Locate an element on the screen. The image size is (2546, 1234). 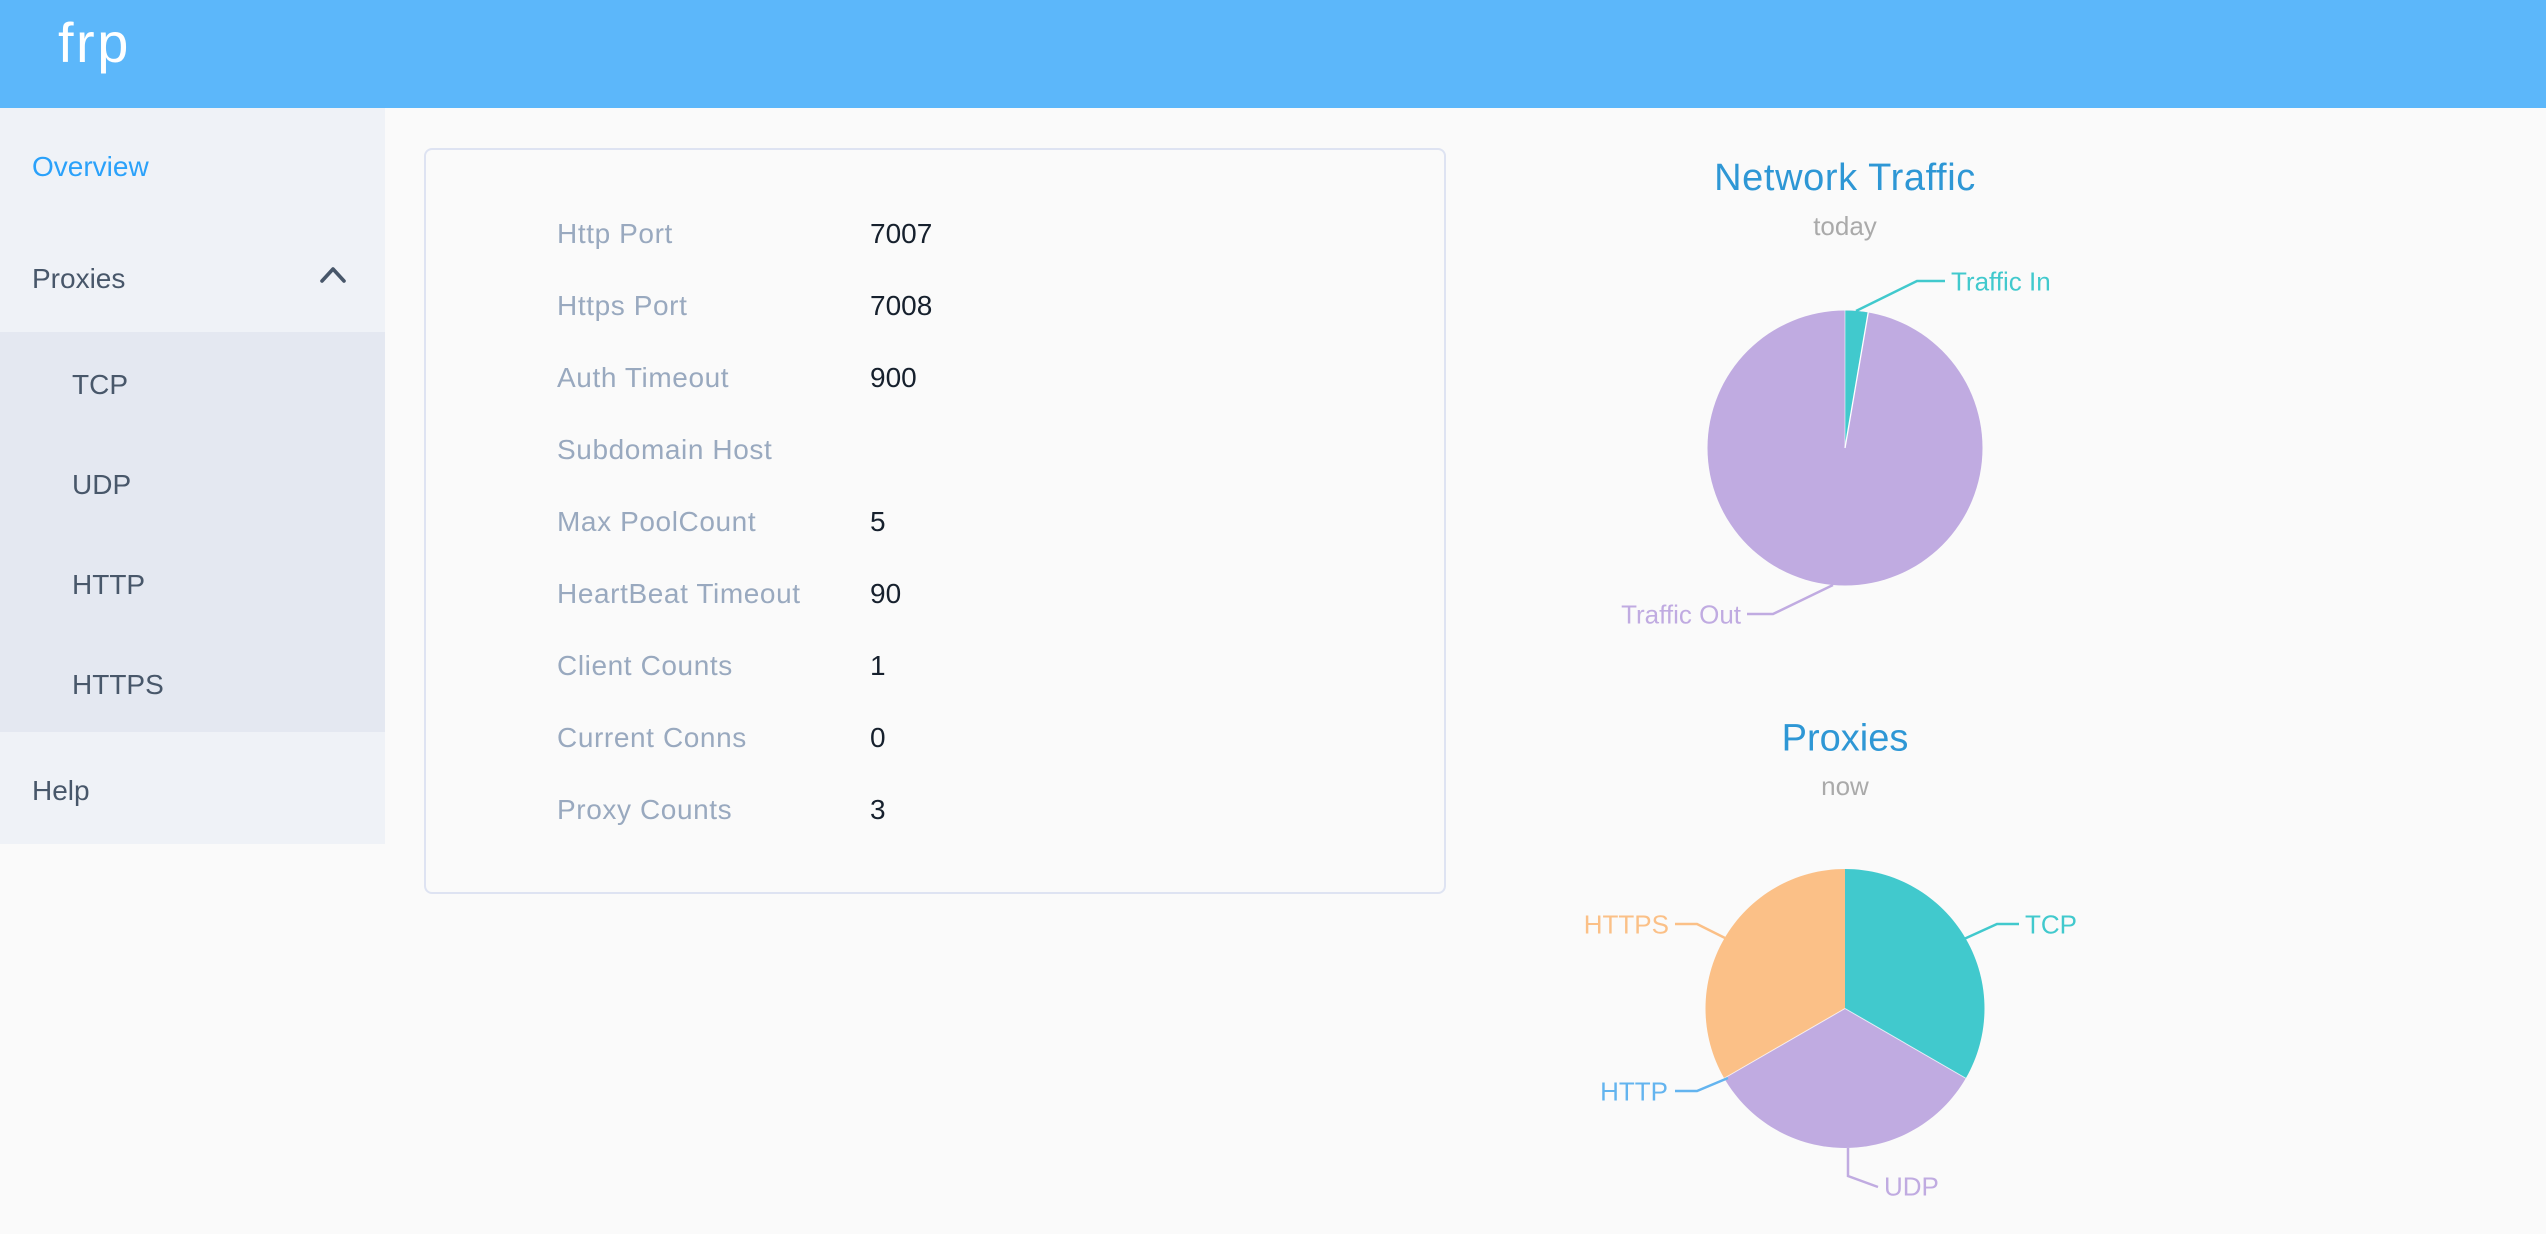
svg-text: HTTPS is located at coordinates (1626, 925).